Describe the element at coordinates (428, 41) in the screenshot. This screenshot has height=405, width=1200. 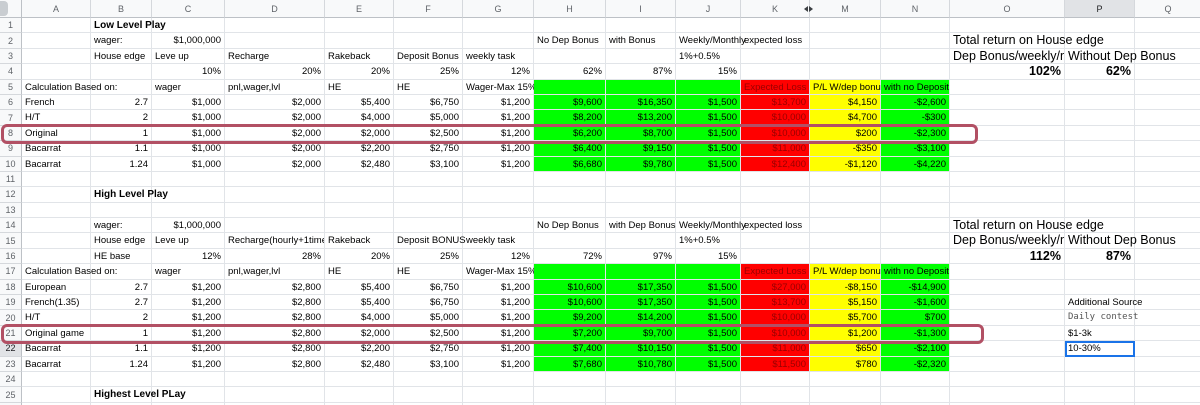
I see `cell-F2` at that location.